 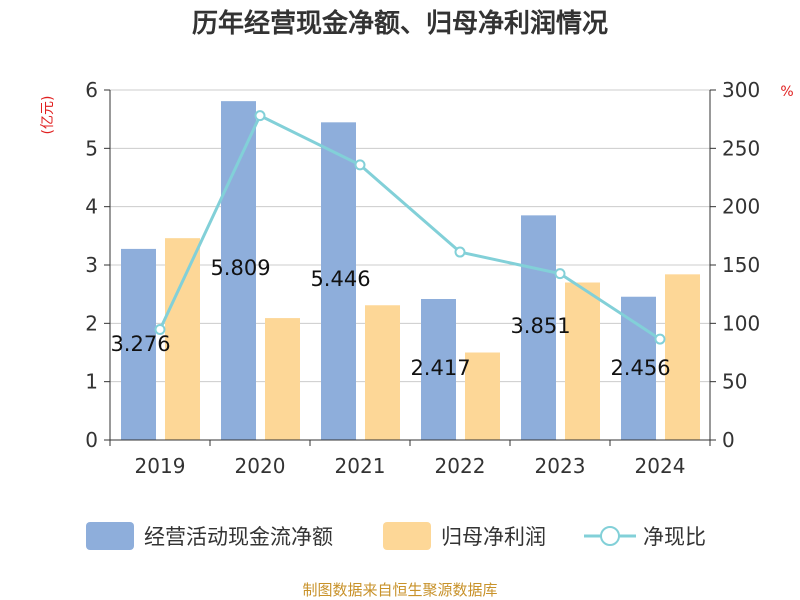 I want to click on y-left-tick-label: 1, so click(x=91, y=382).